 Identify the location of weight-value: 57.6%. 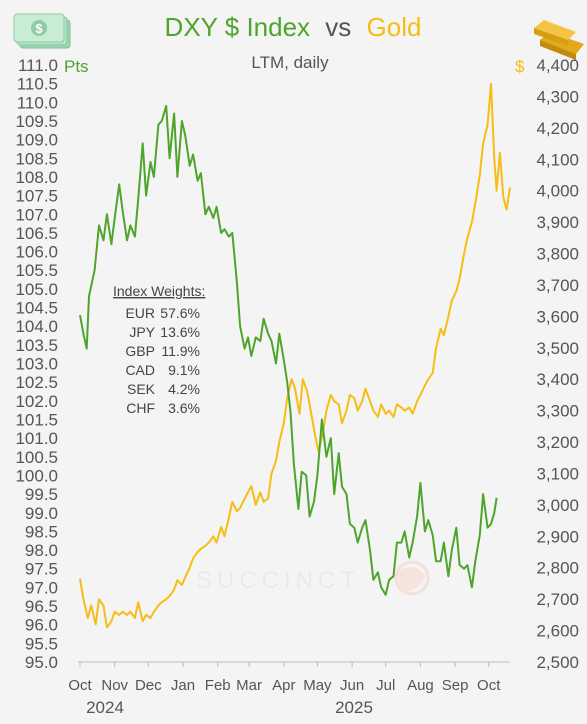
(180, 313).